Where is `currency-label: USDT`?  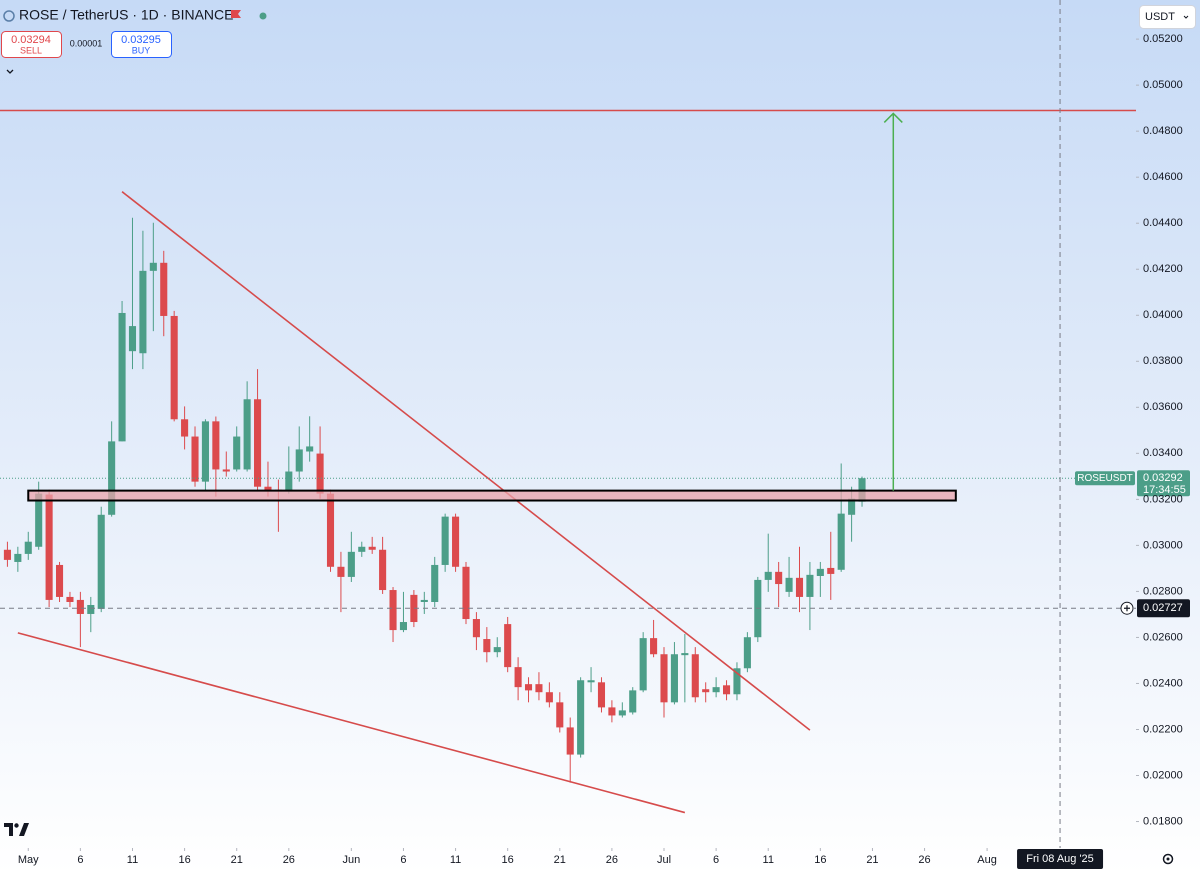
currency-label: USDT is located at coordinates (1160, 17).